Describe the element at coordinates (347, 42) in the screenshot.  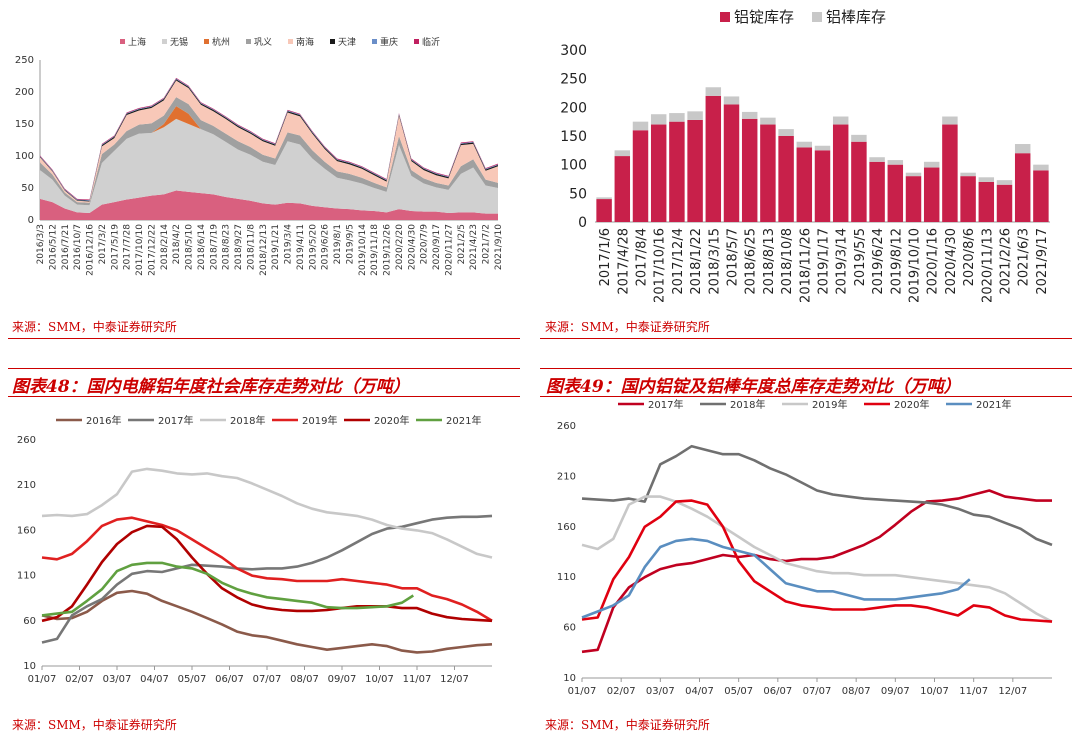
I see `legend-label: 天津` at that location.